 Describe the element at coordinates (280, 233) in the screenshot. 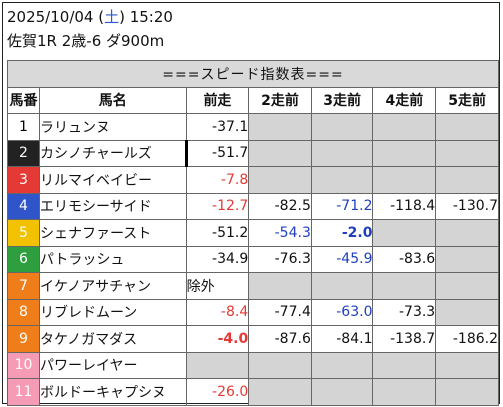

I see `speed-index-cell: -54.3` at that location.